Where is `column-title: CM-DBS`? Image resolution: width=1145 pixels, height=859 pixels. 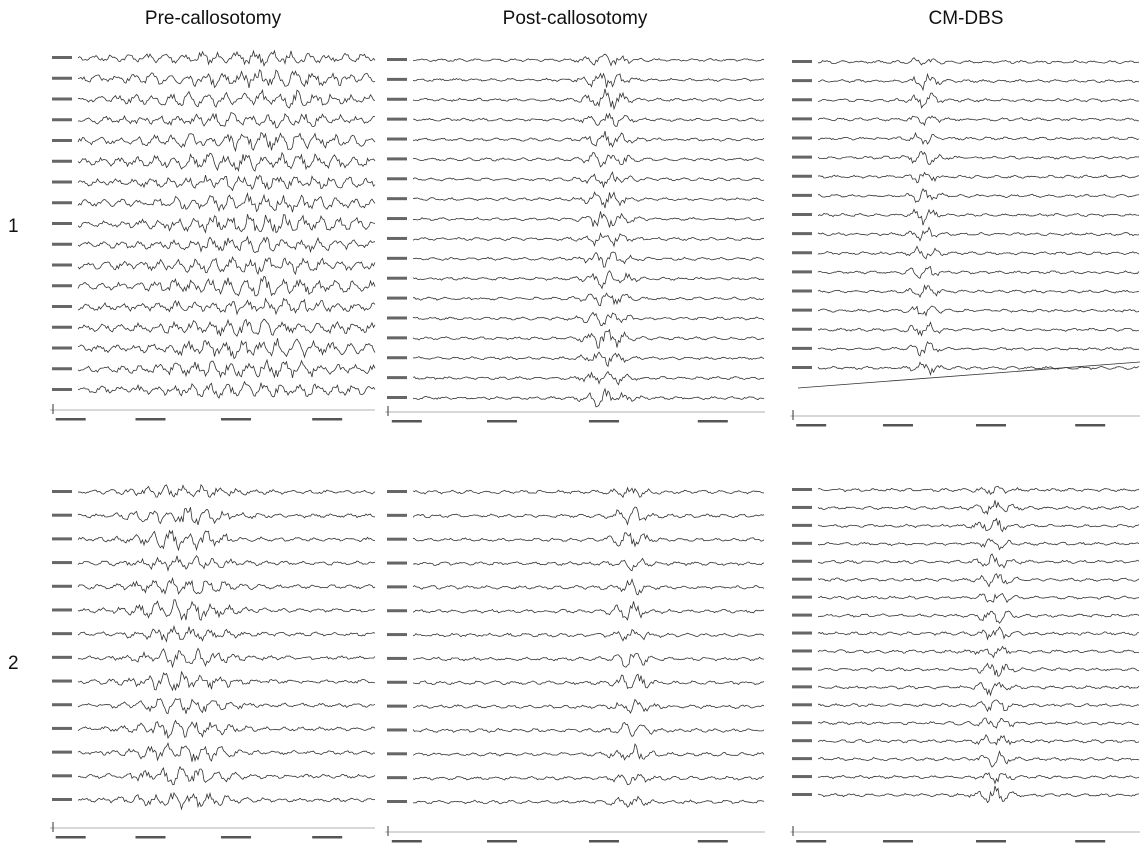 column-title: CM-DBS is located at coordinates (966, 18).